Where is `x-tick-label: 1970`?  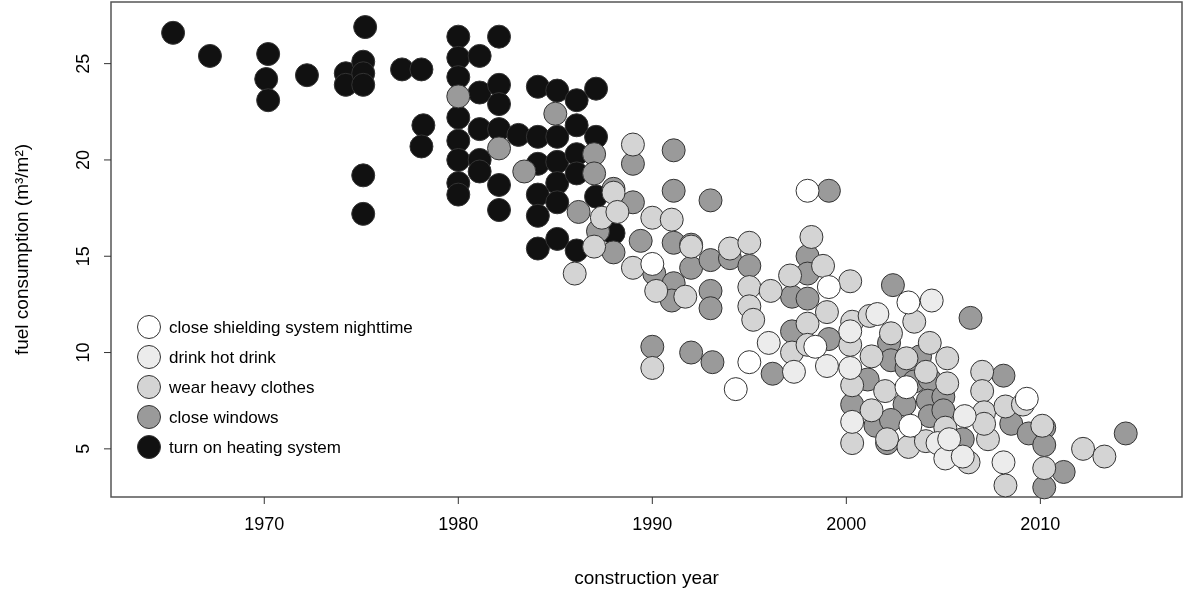 x-tick-label: 1970 is located at coordinates (264, 524).